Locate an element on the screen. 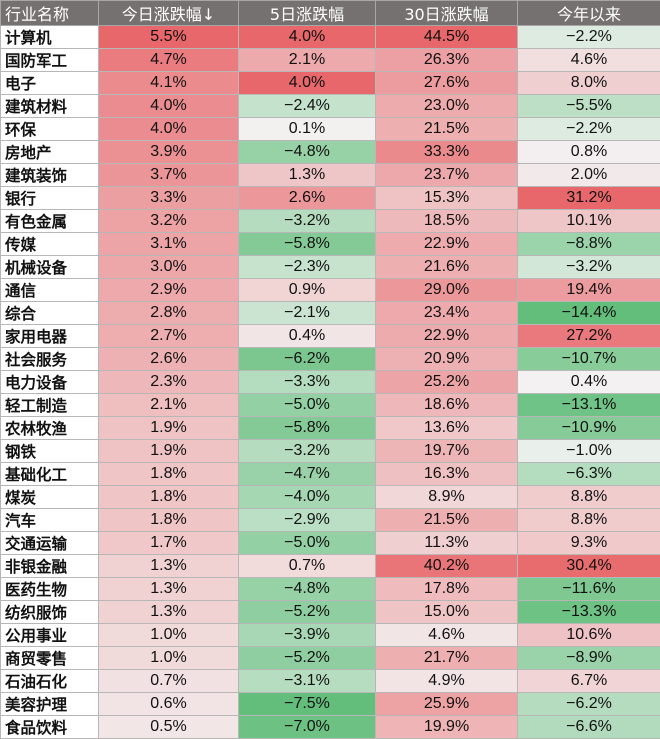 The width and height of the screenshot is (660, 739). cell-5day-change: −2.9% is located at coordinates (307, 520).